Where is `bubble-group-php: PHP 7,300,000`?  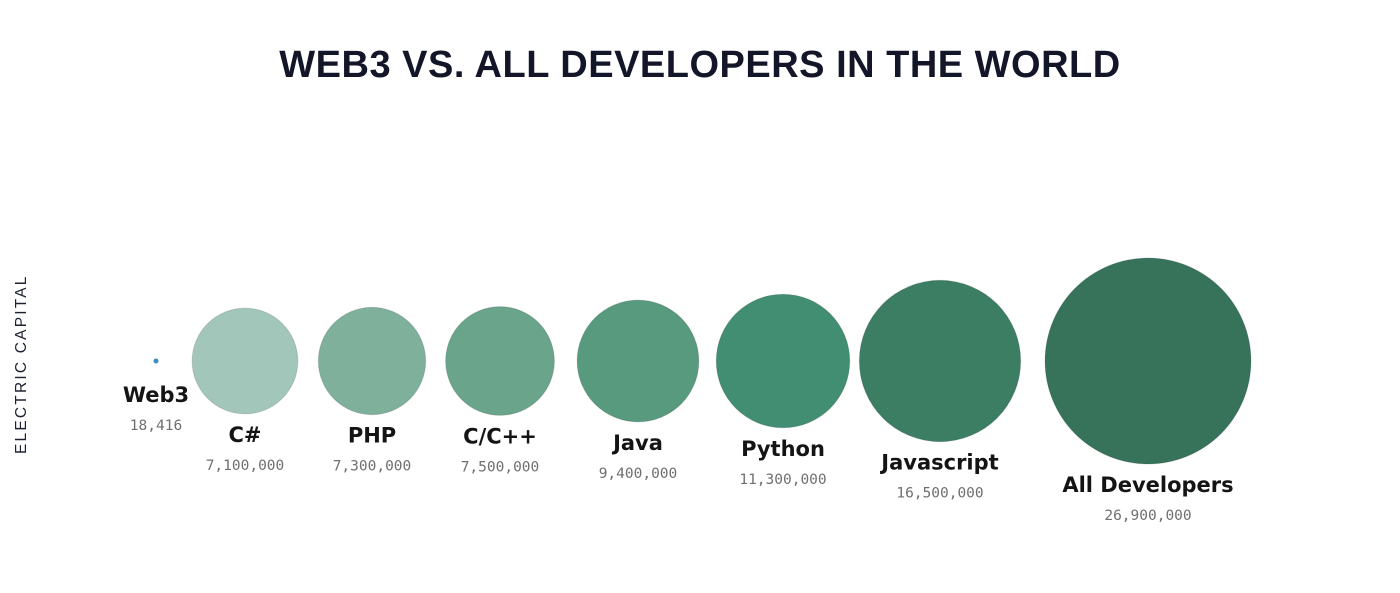 bubble-group-php: PHP 7,300,000 is located at coordinates (372, 390).